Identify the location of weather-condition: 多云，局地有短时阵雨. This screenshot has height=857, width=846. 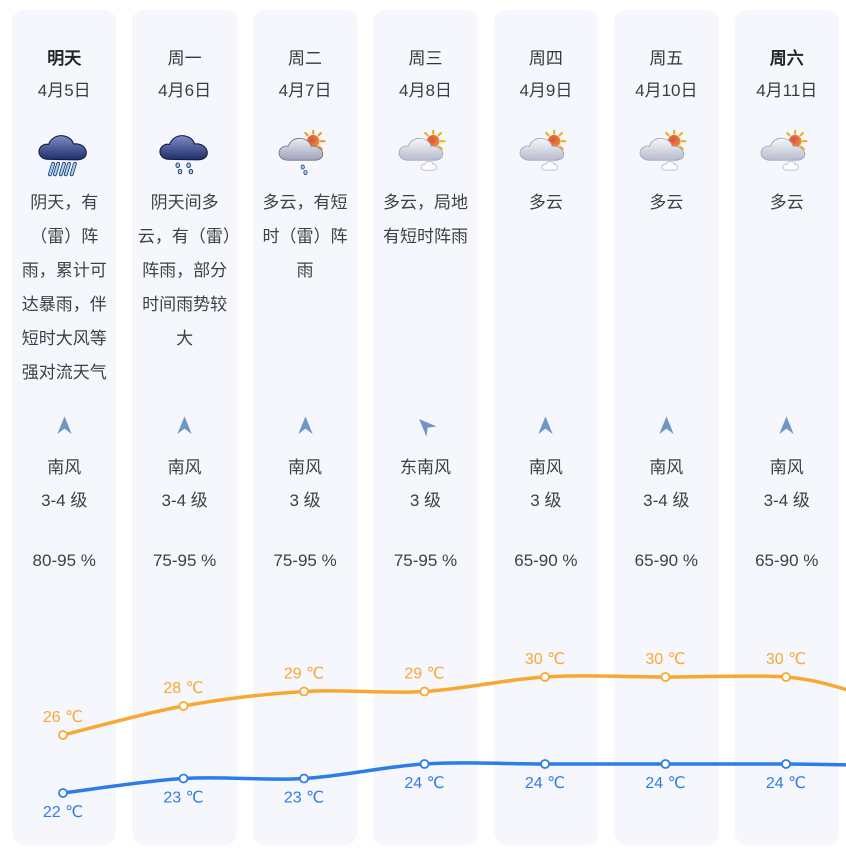
(425, 219).